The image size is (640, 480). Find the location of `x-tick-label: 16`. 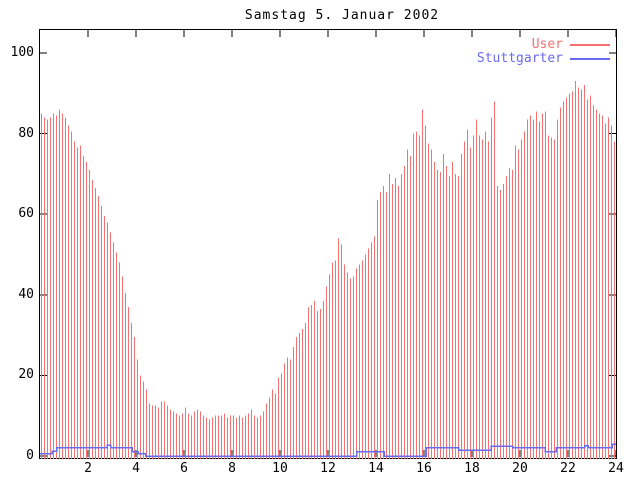

x-tick-label: 16 is located at coordinates (424, 468).